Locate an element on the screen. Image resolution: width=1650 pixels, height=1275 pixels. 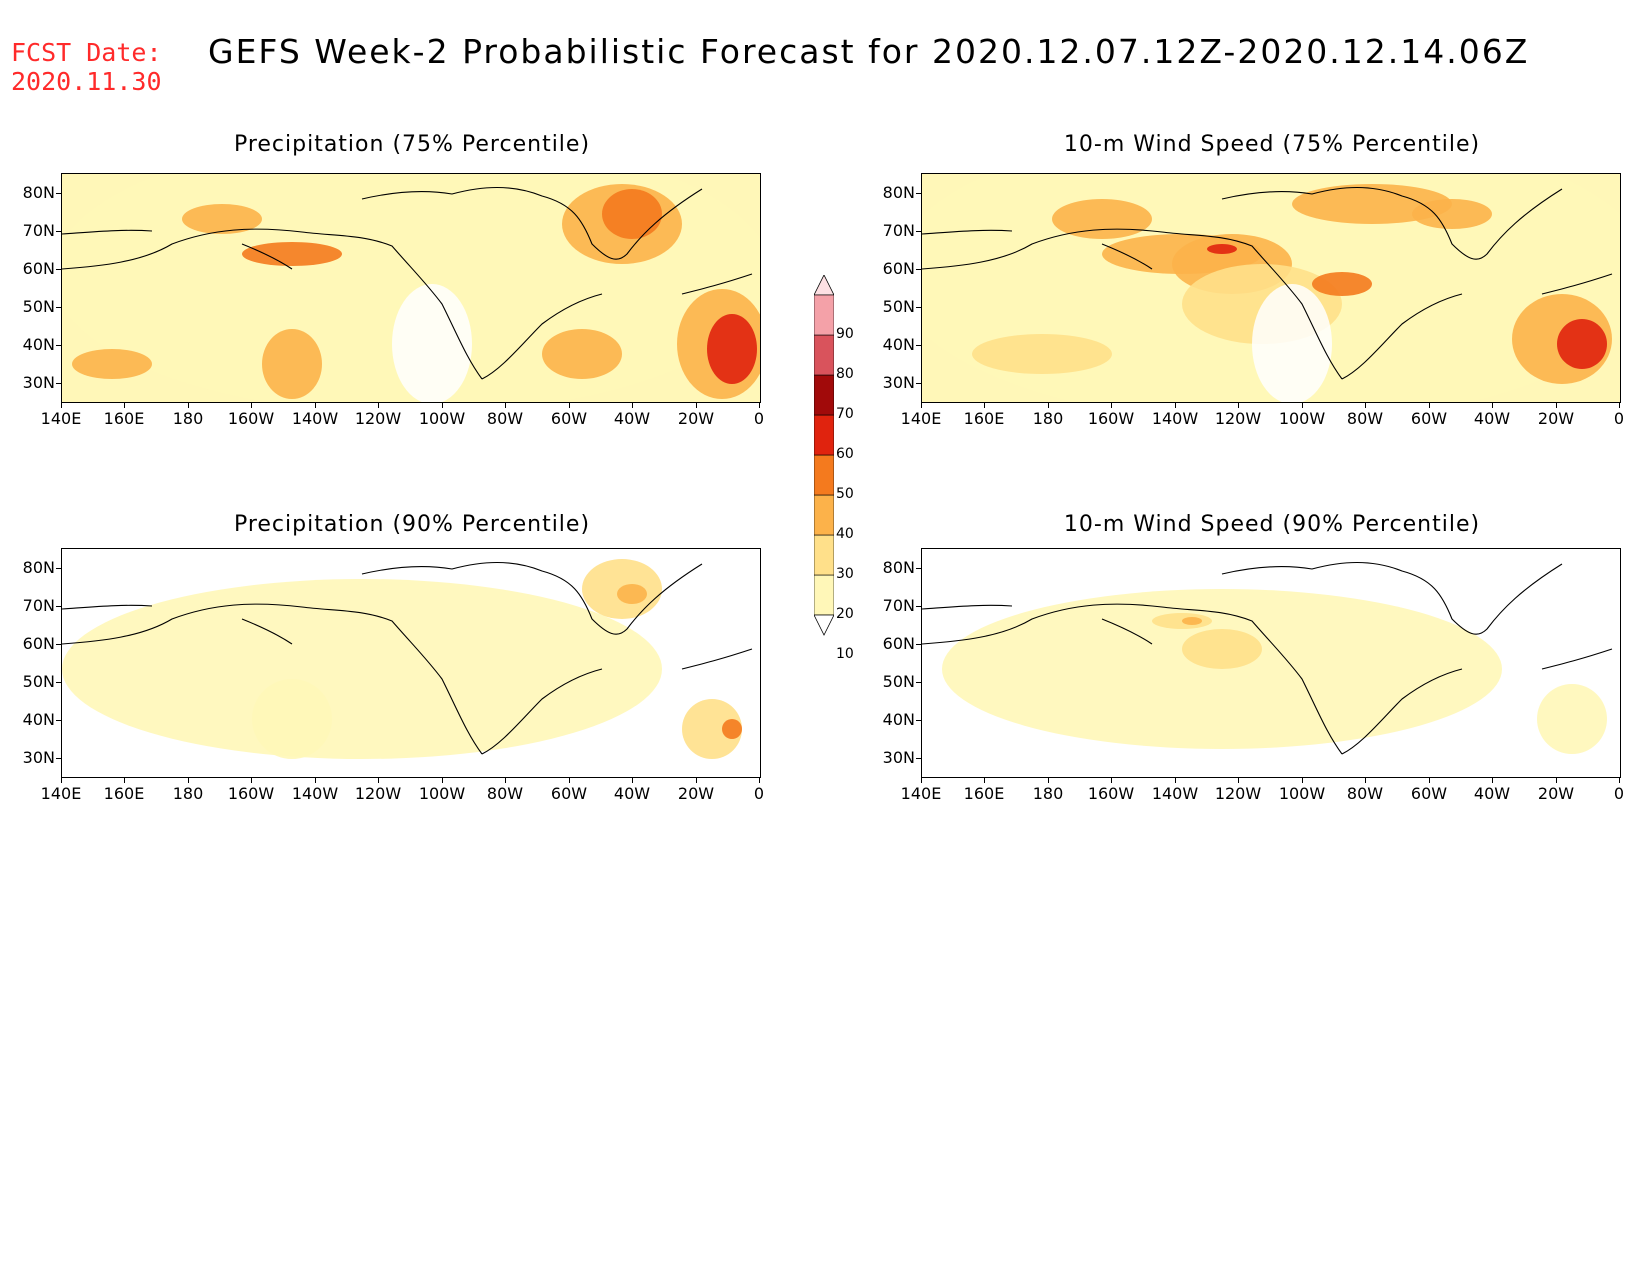
forecast-date-value: 2020.11.30 is located at coordinates (86, 81).